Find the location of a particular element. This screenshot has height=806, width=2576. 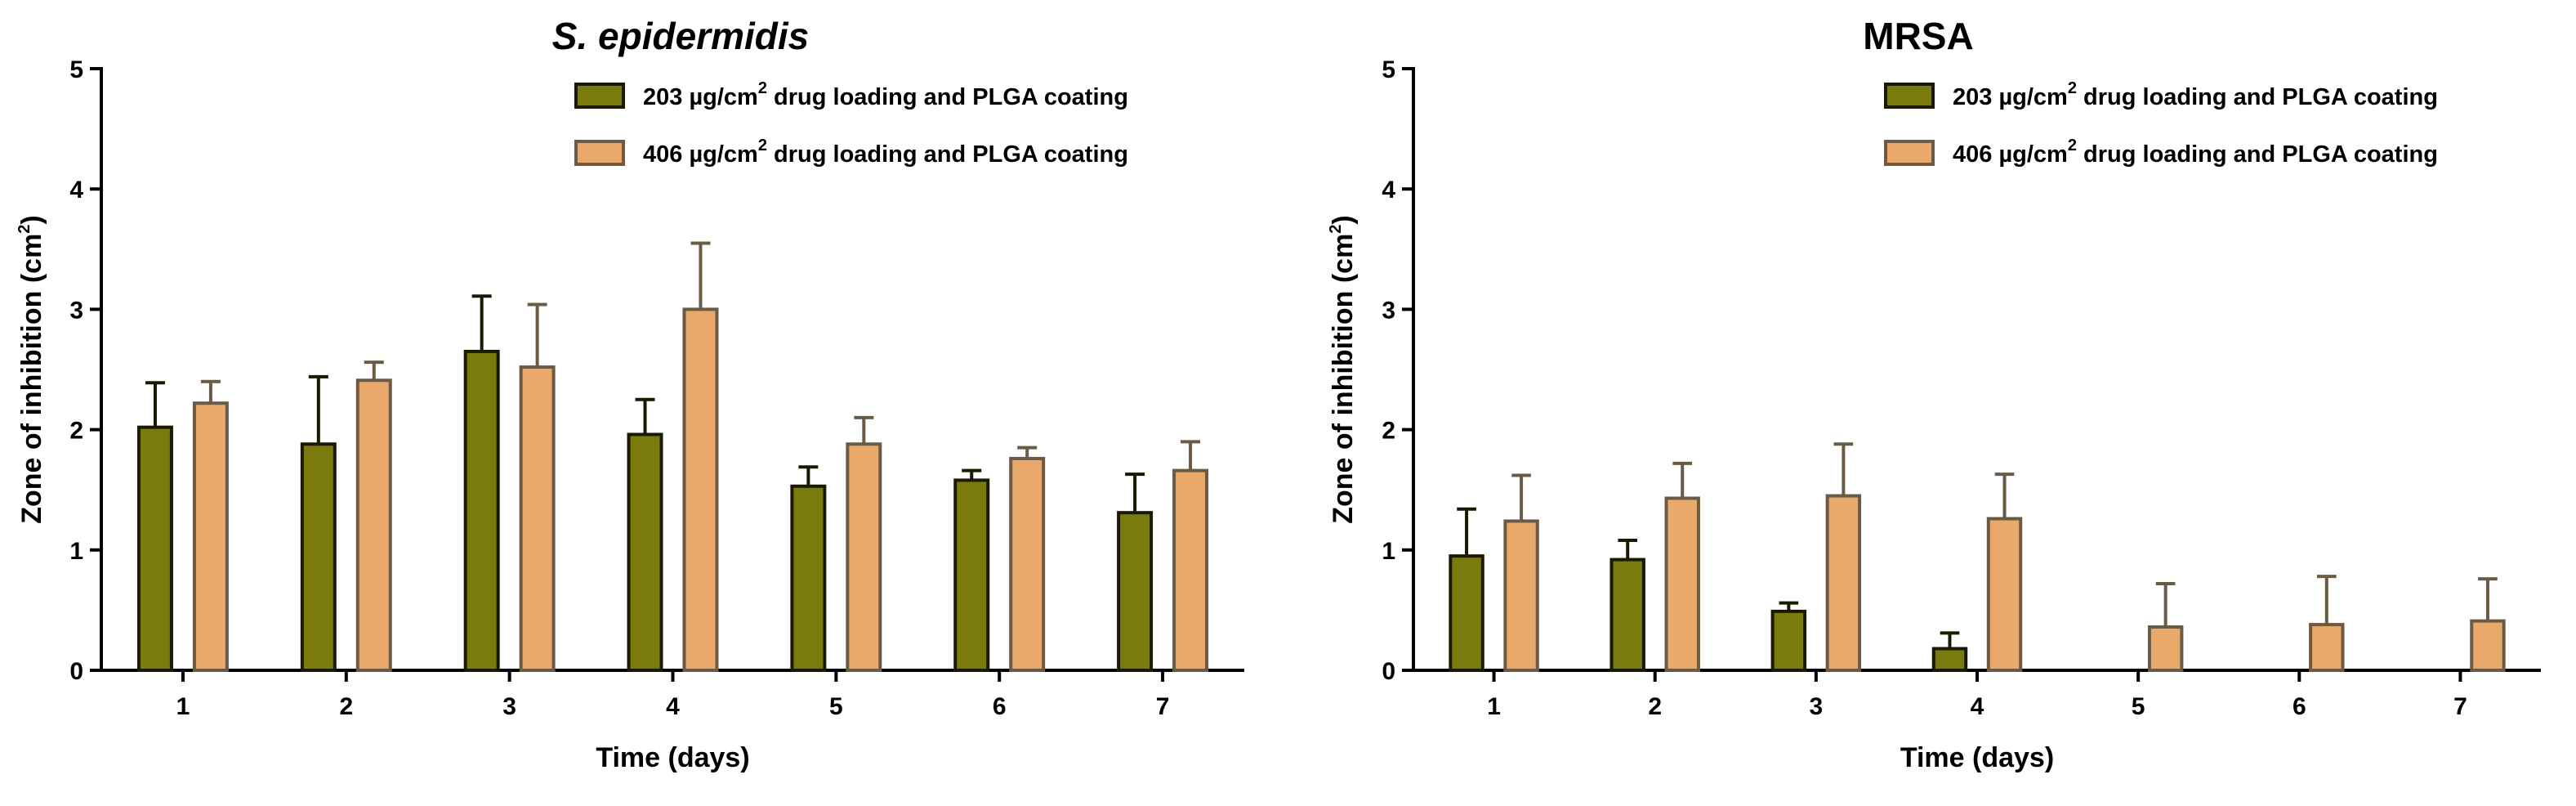

chart-title: MRSA is located at coordinates (1918, 36).